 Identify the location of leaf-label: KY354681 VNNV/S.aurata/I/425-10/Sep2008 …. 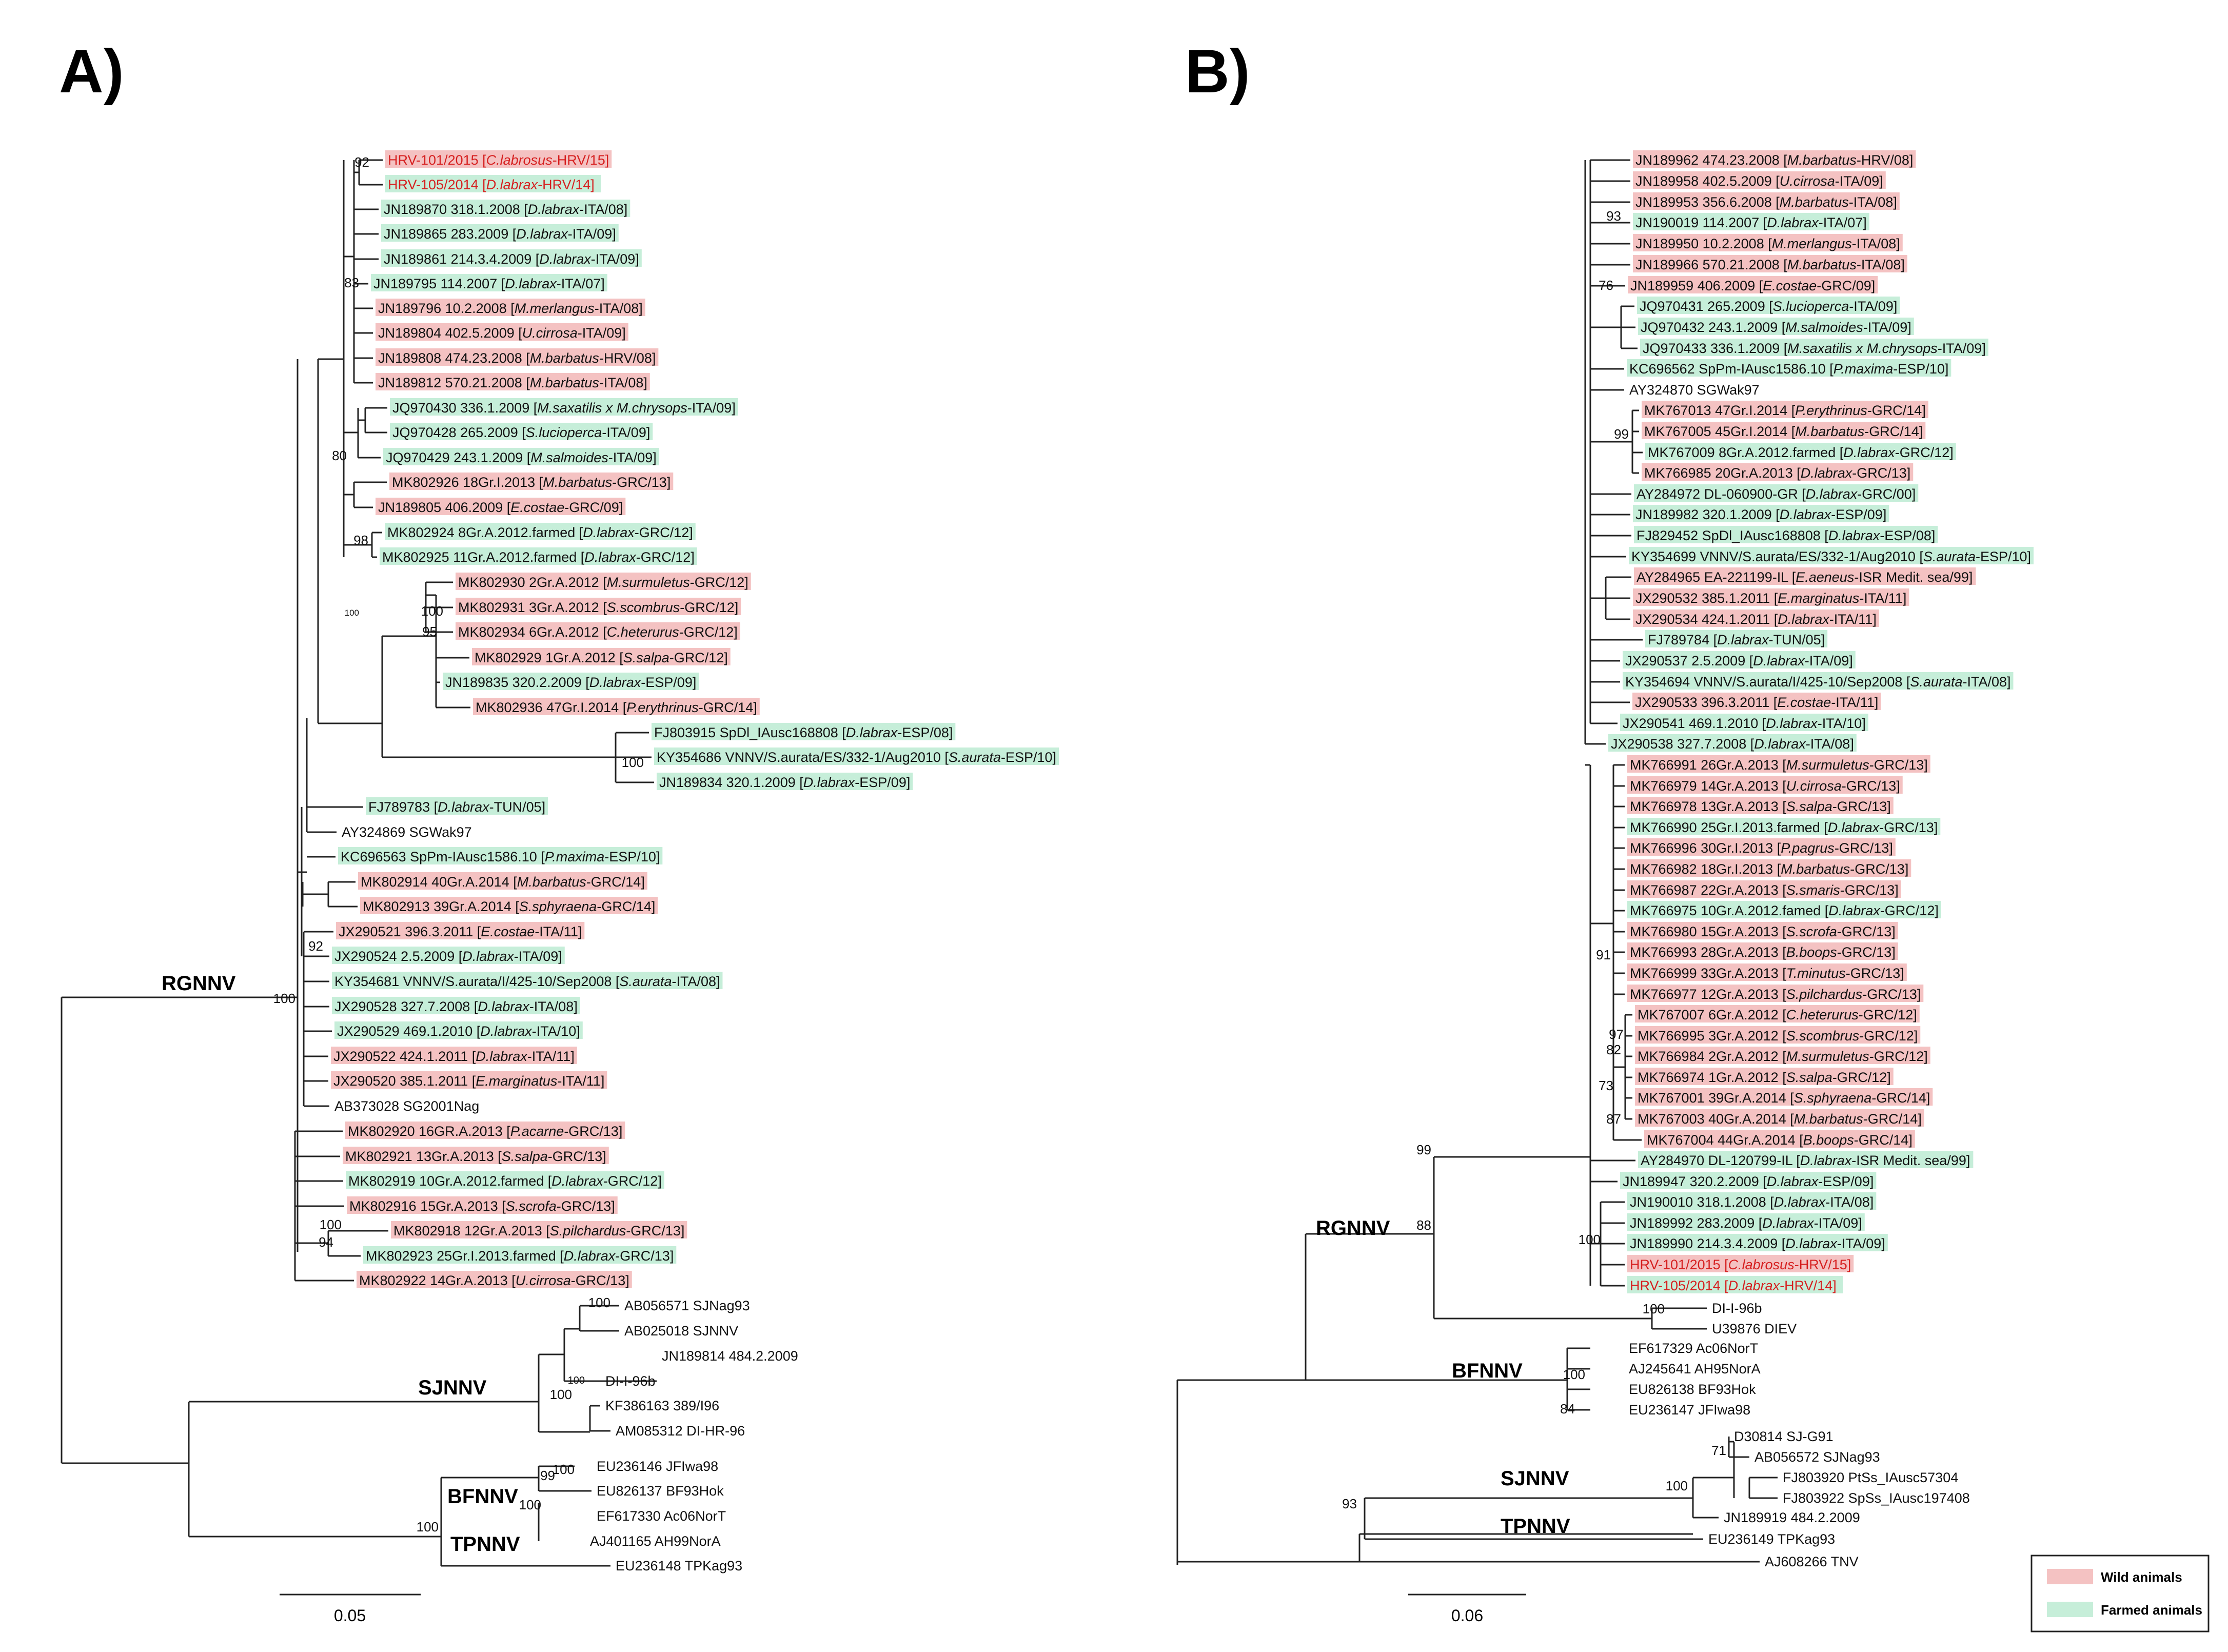
(527, 981).